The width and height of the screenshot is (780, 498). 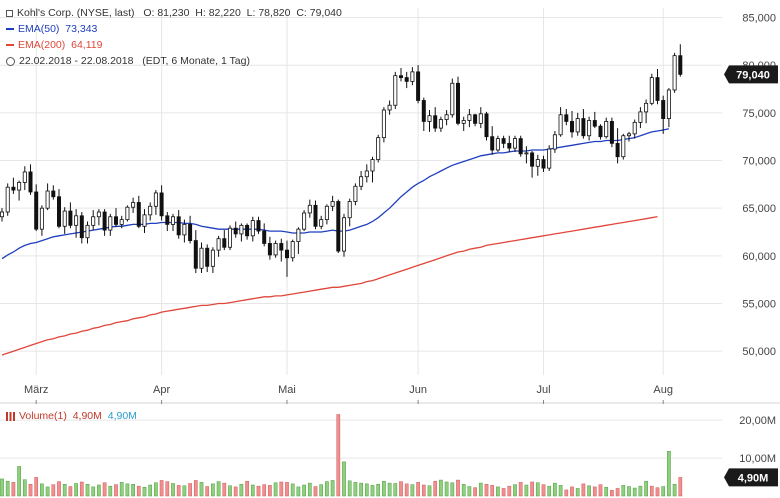 I want to click on volume-bars, so click(x=341, y=455).